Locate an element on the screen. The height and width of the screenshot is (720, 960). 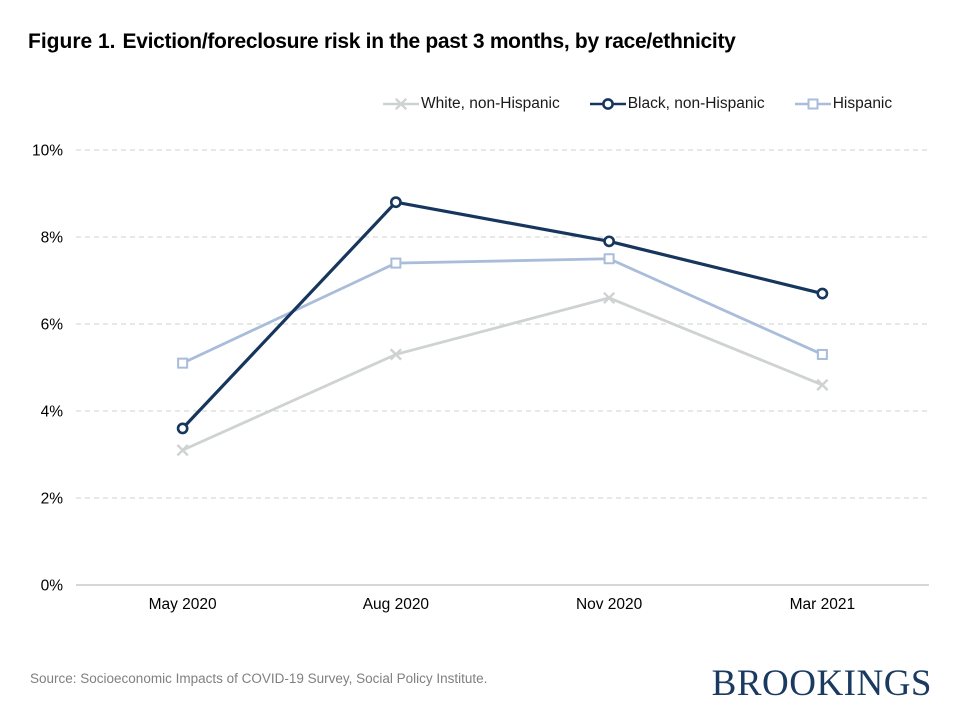
y-tick-label: 6% is located at coordinates (52, 325).